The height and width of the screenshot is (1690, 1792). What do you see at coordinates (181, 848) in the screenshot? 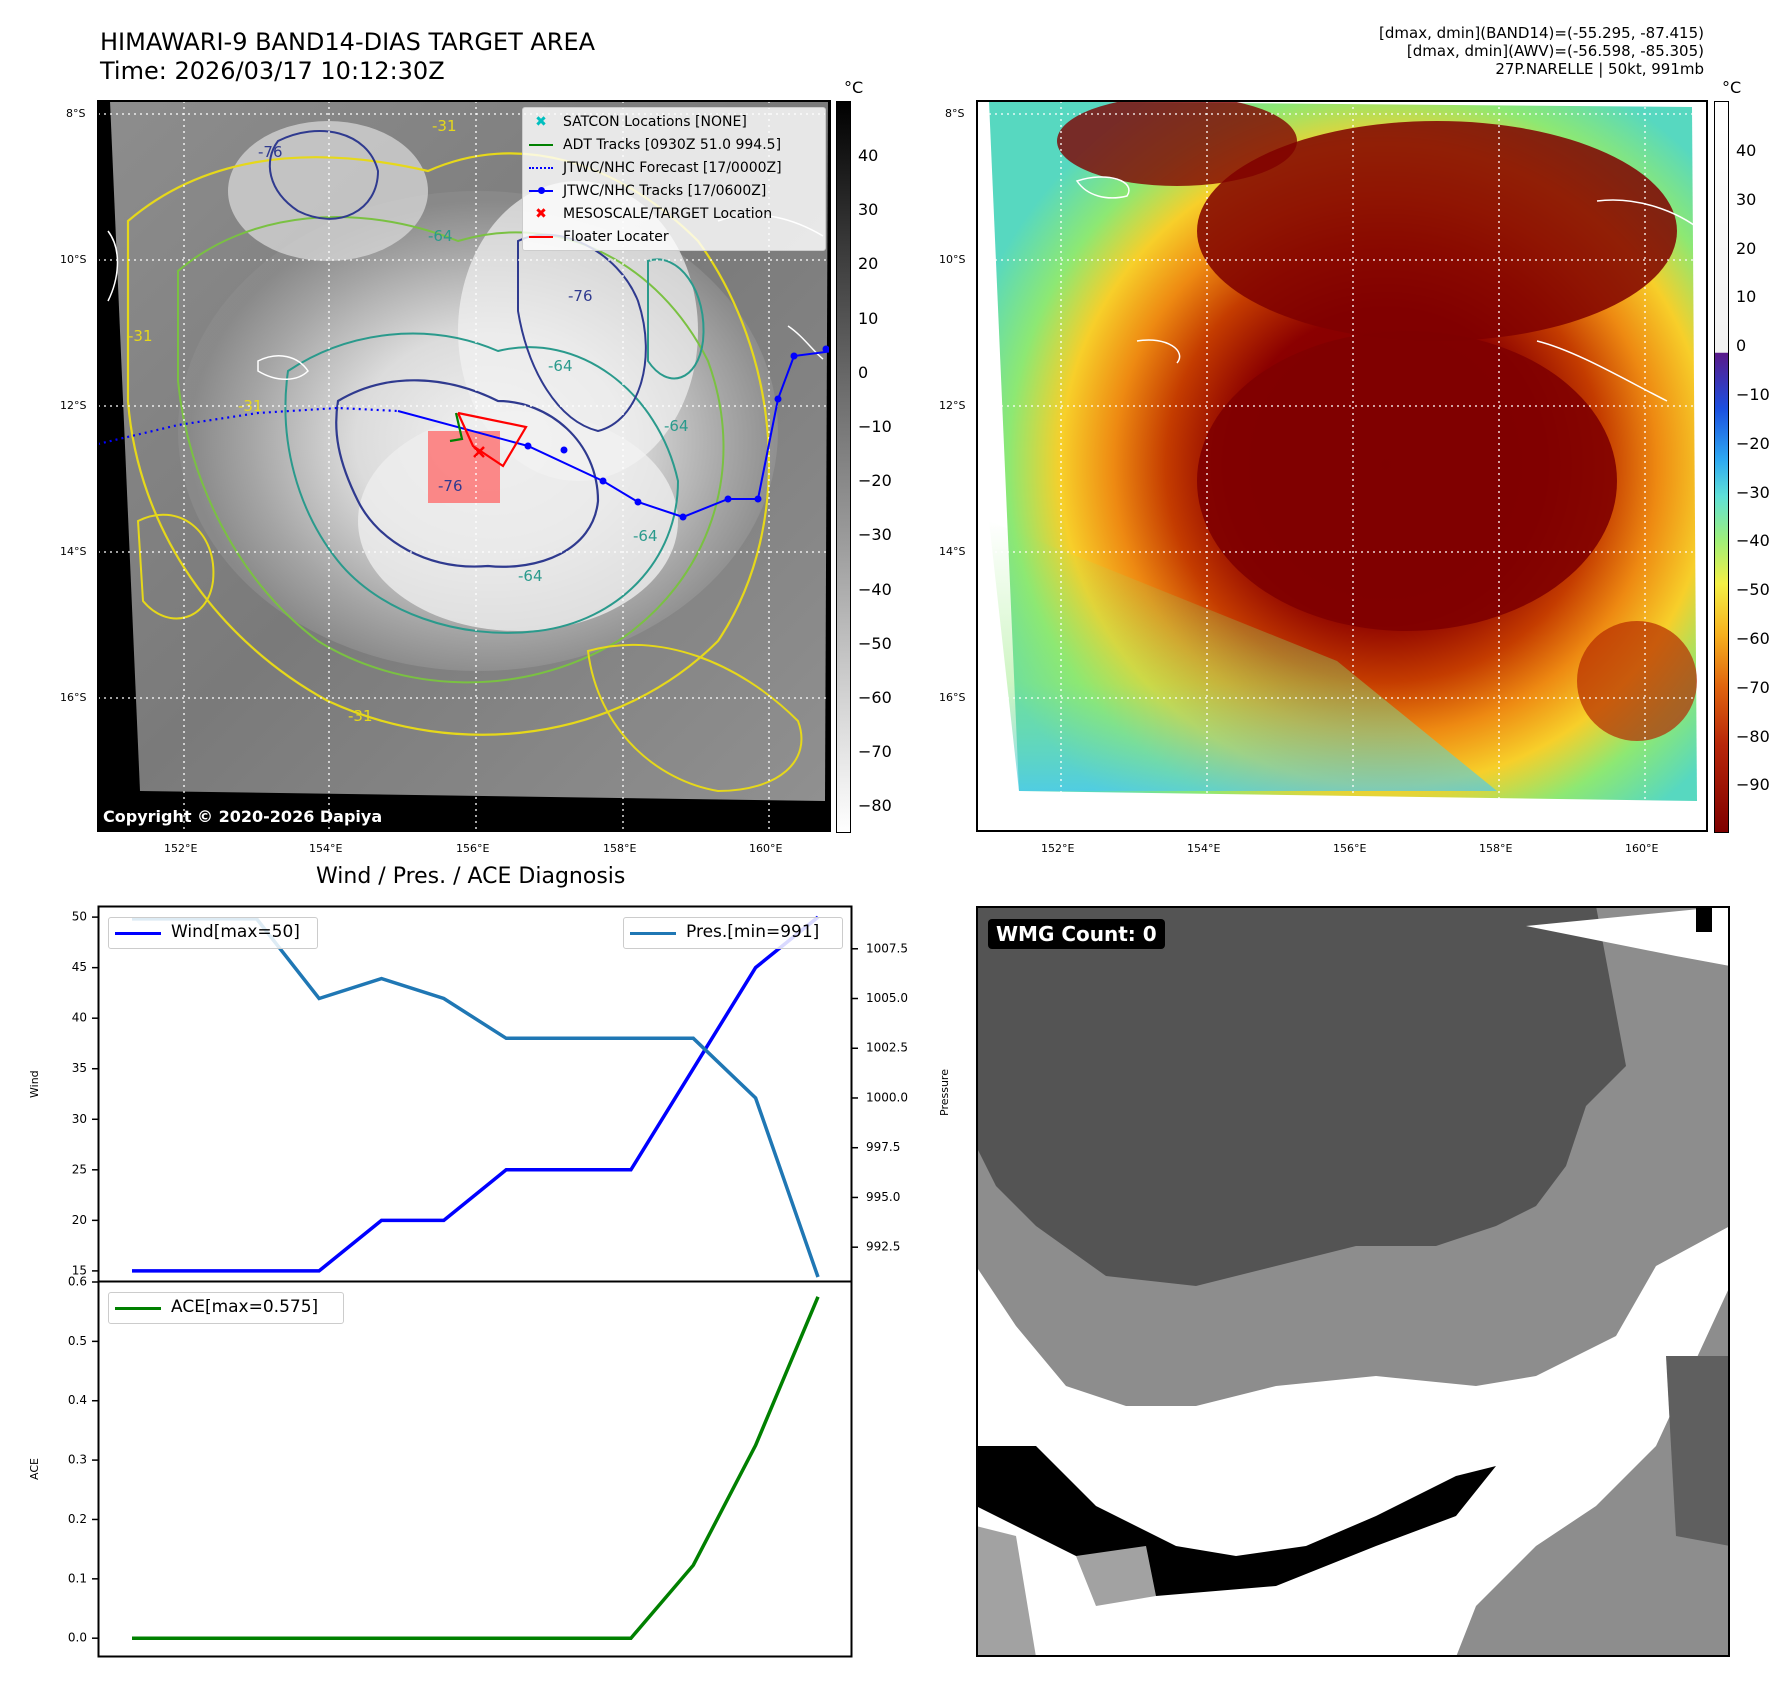
I see `lon-label: 152°E` at bounding box center [181, 848].